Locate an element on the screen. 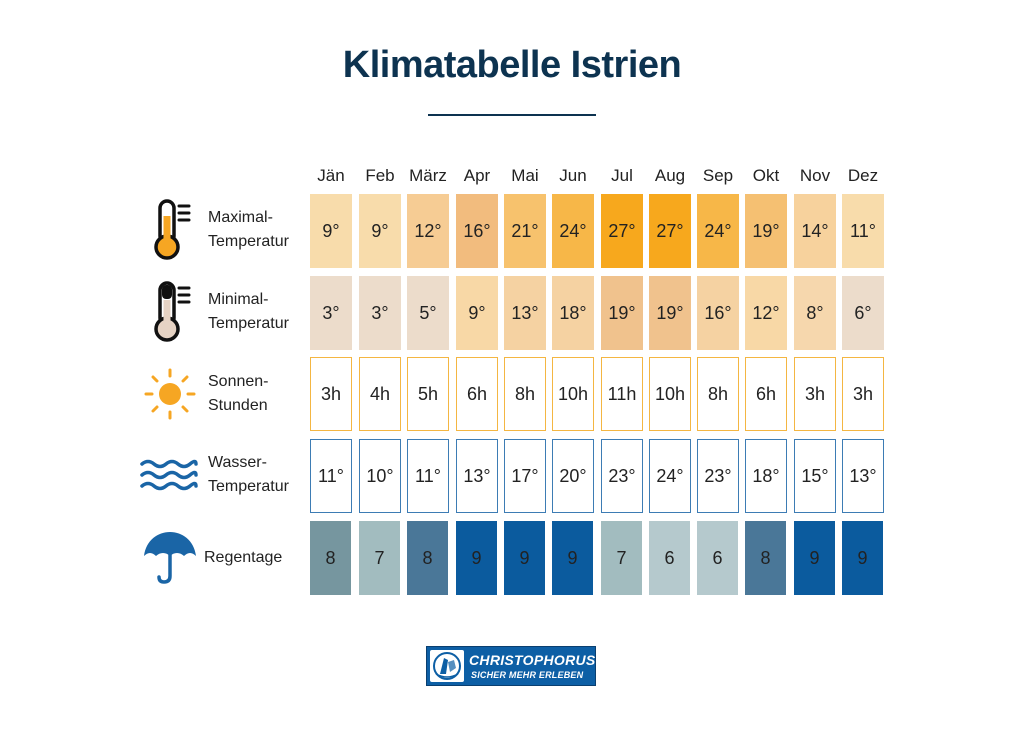 Image resolution: width=1024 pixels, height=736 pixels. month-label: Jun is located at coordinates (573, 175).